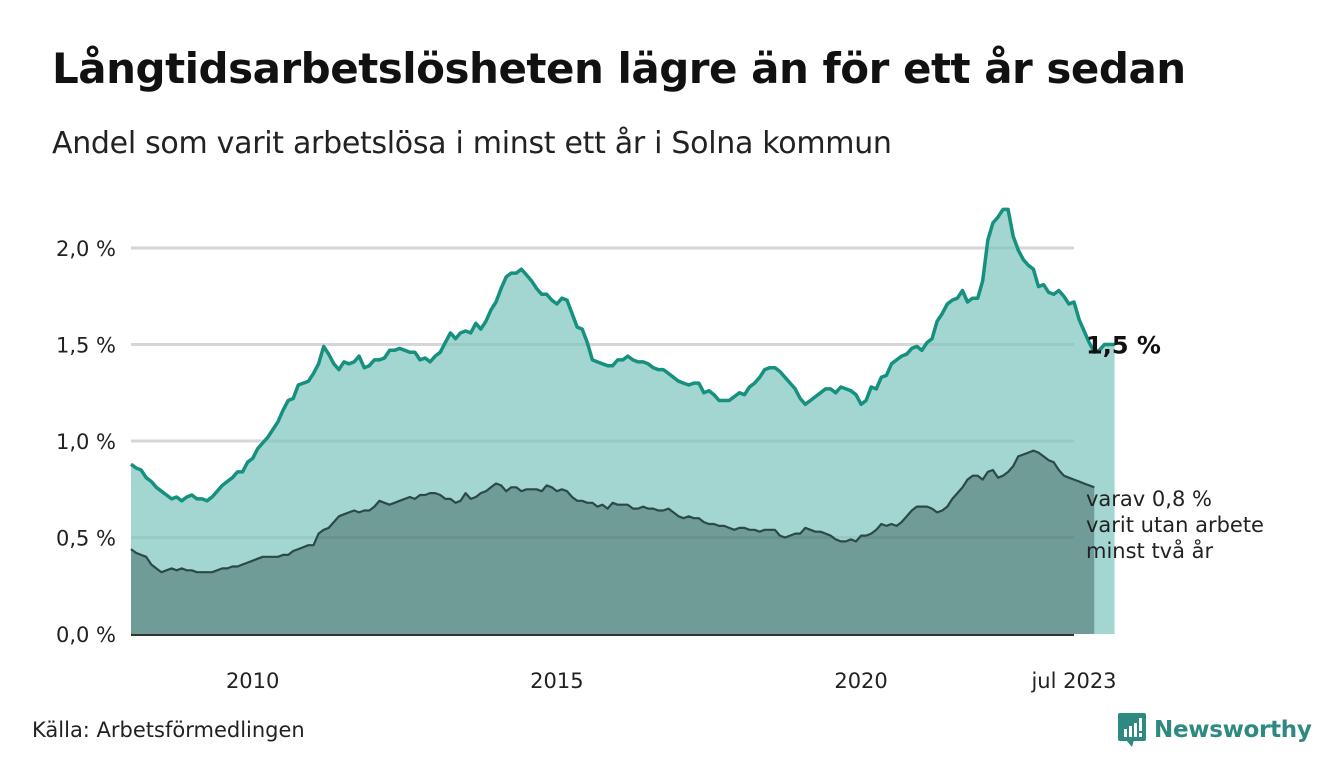 This screenshot has height=780, width=1340. What do you see at coordinates (671, 681) in the screenshot?
I see `x-axis-labels: 2010 2015 2020 jul 2023` at bounding box center [671, 681].